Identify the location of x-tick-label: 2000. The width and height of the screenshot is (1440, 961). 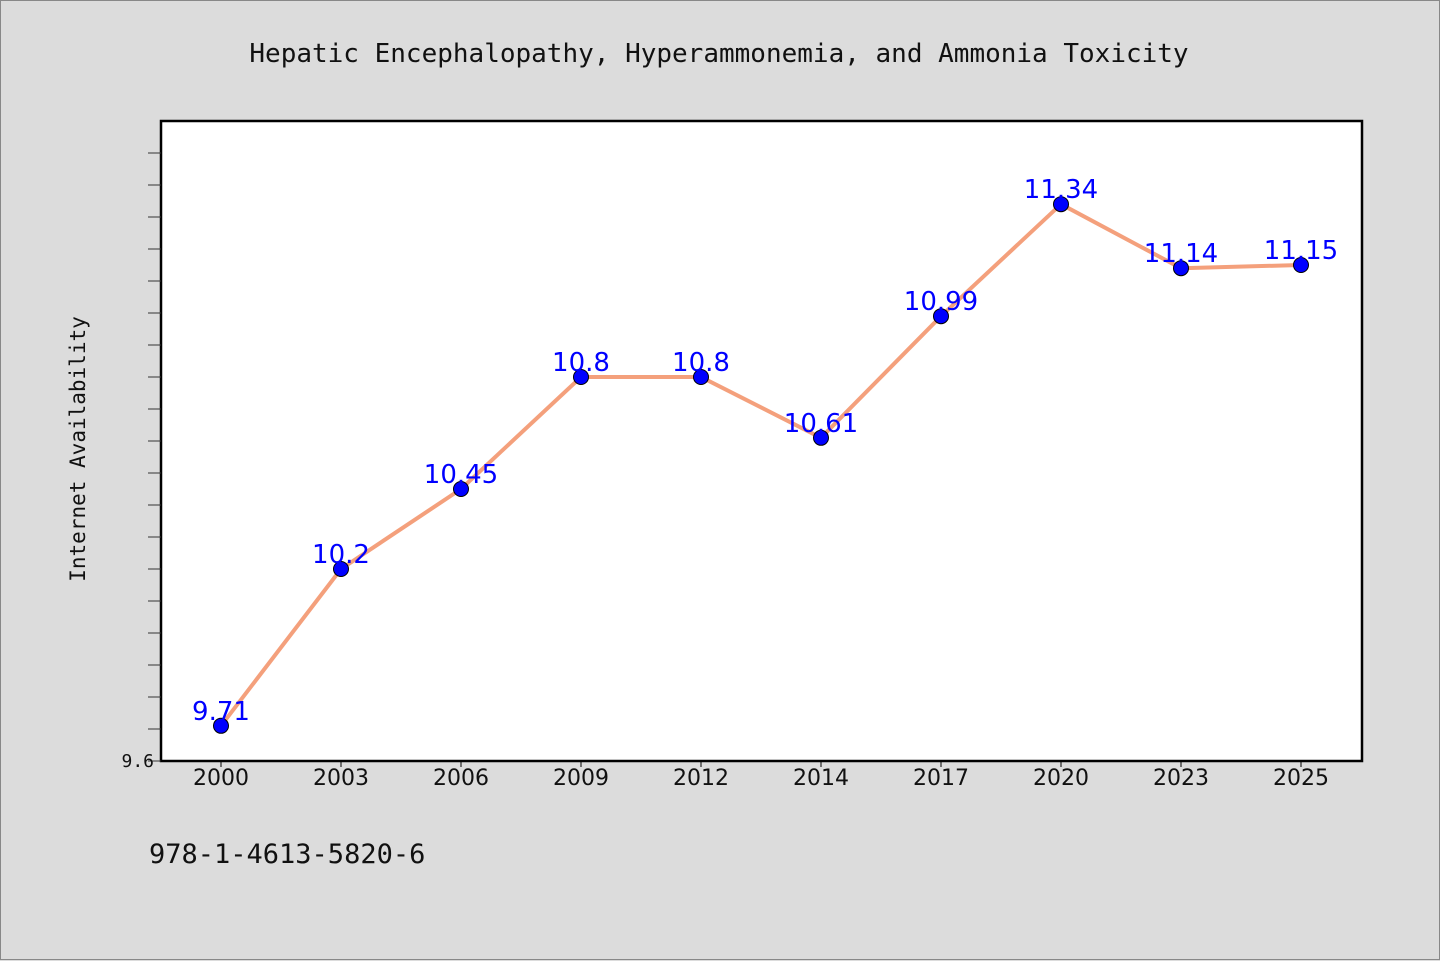
(221, 778).